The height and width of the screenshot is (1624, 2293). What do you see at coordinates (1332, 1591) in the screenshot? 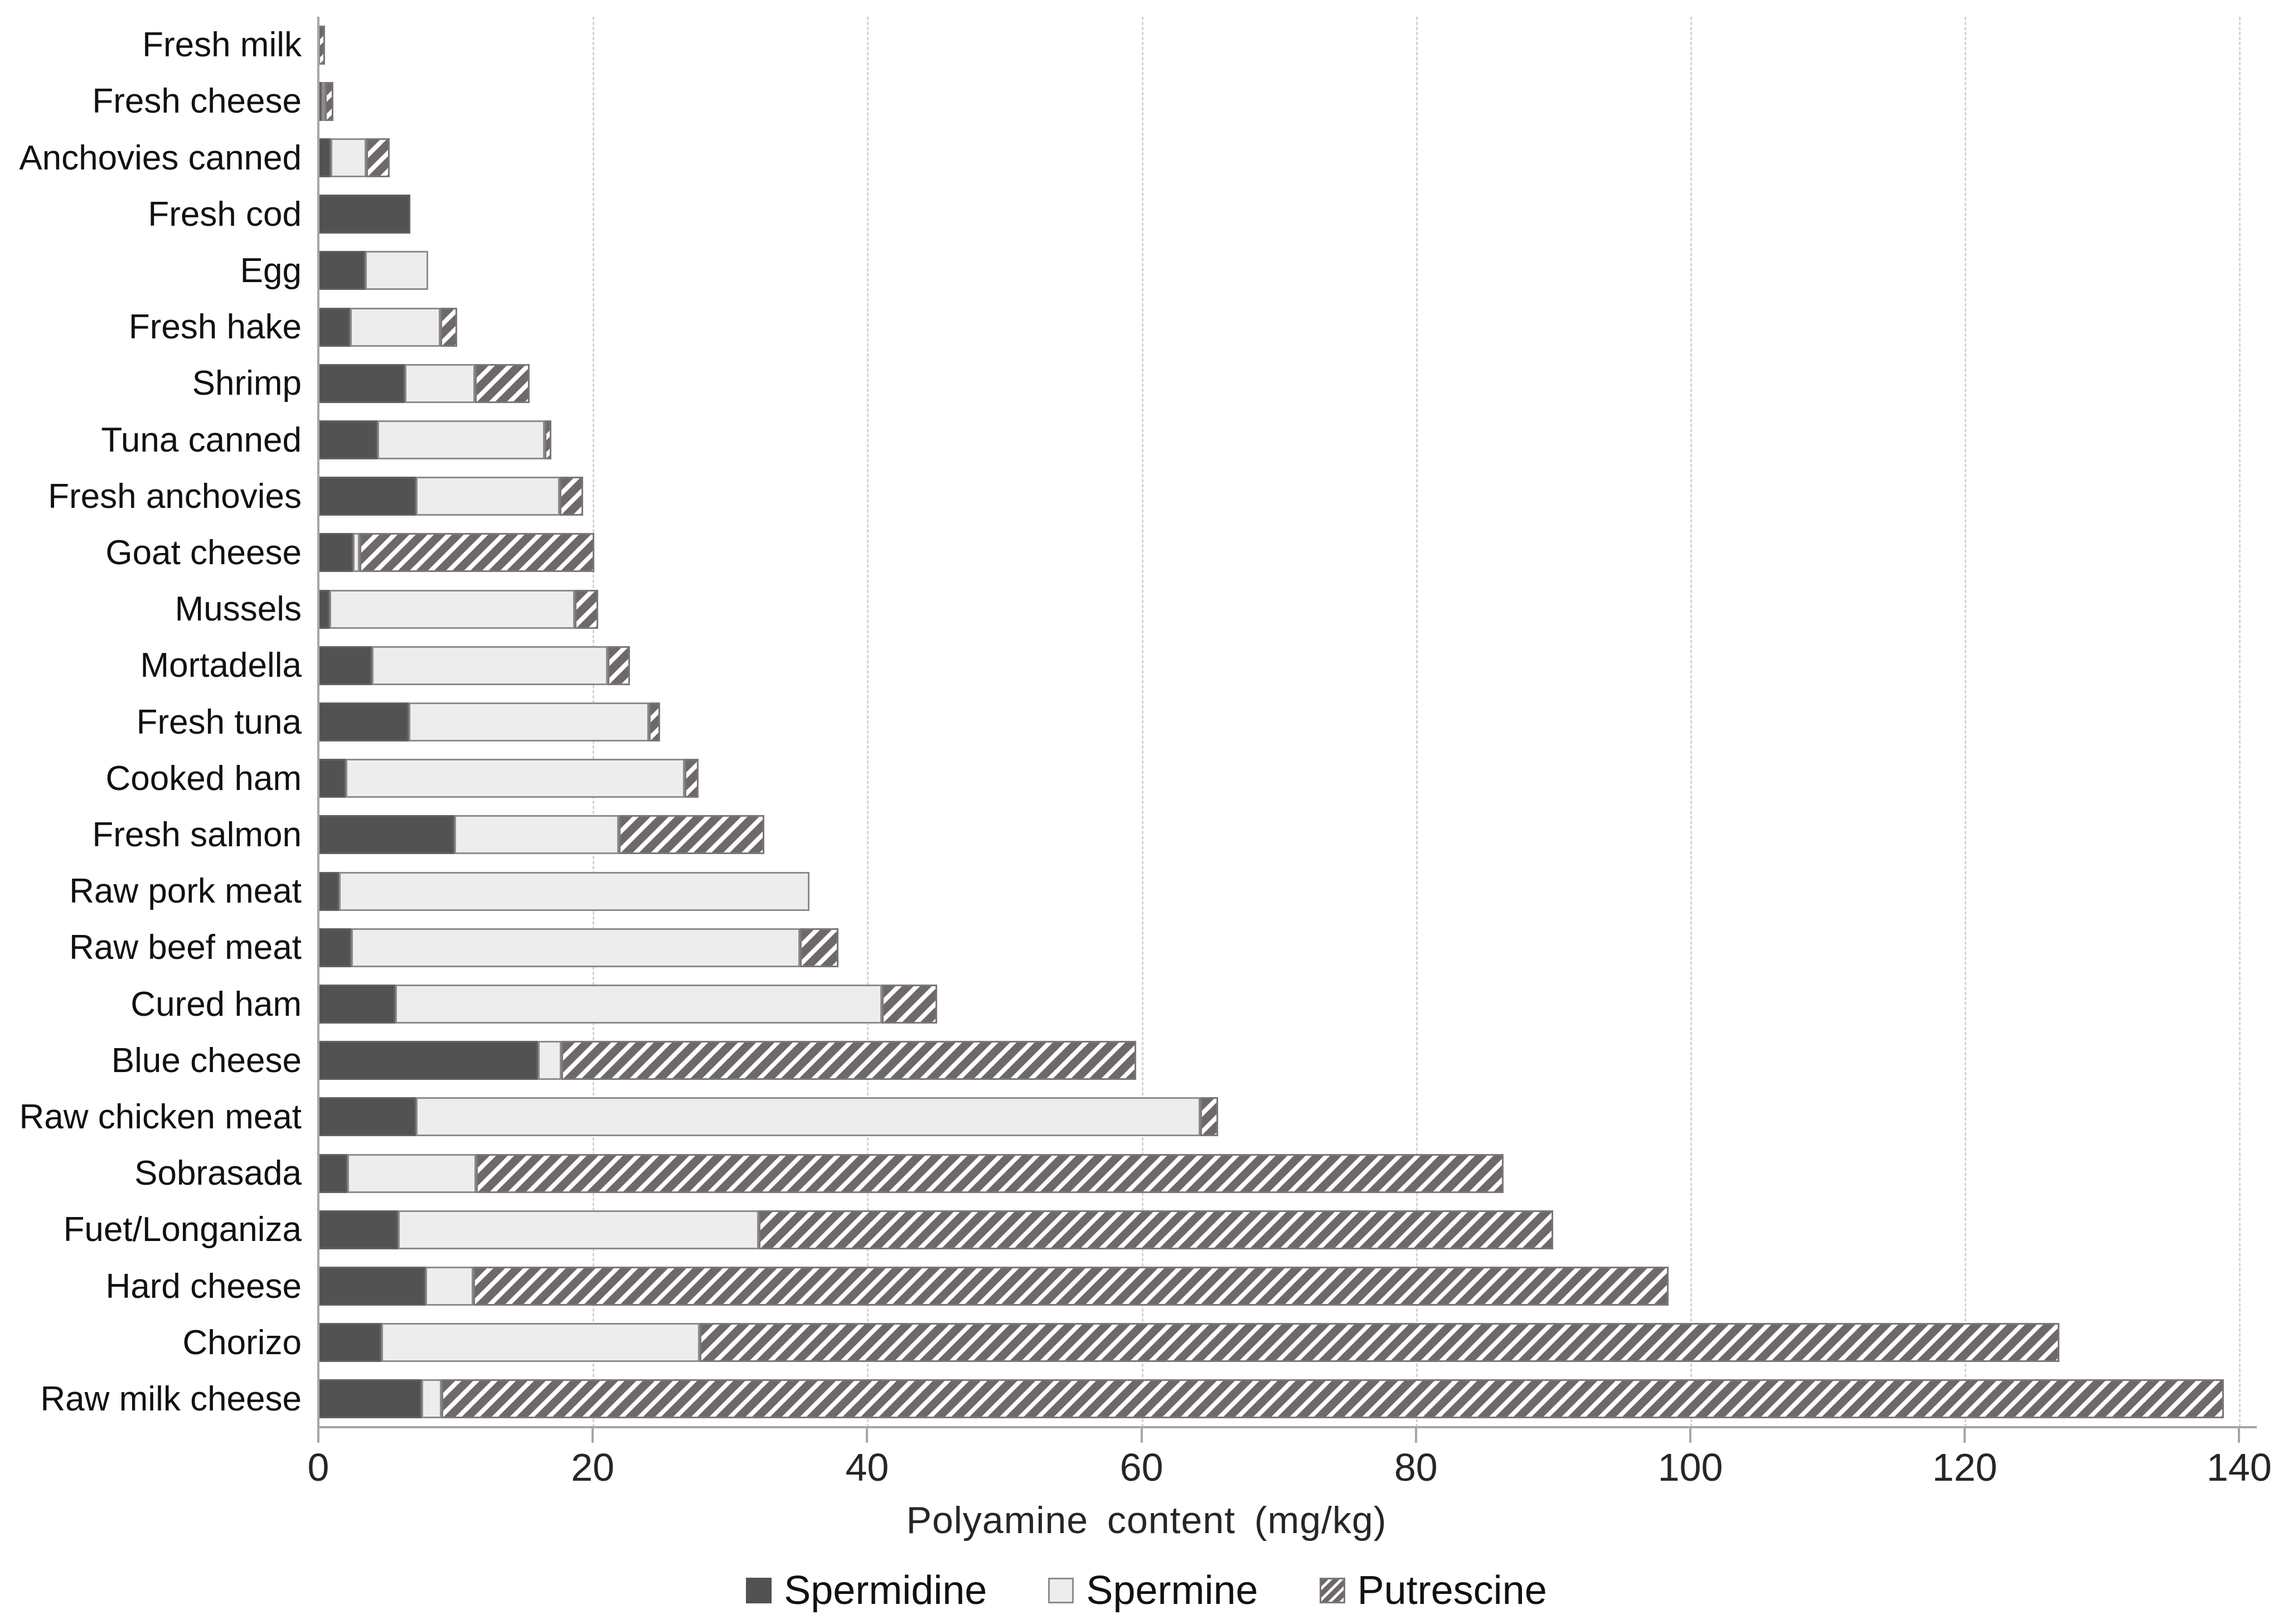
I see `putrescine-swatch-icon` at bounding box center [1332, 1591].